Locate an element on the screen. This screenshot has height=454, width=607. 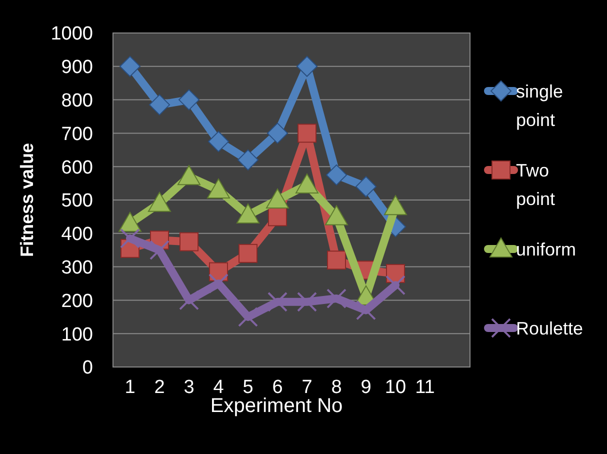
legend-label: Roulette is located at coordinates (550, 328).